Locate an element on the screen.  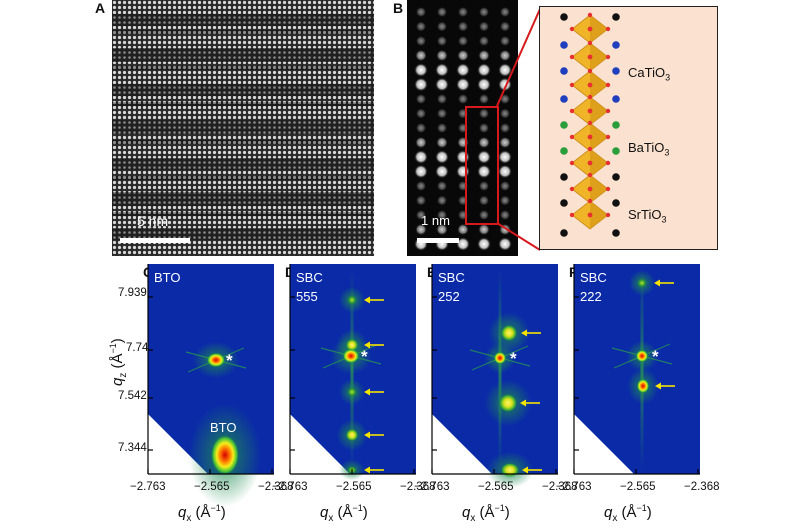
panel-label-a: A is located at coordinates (100, 8).